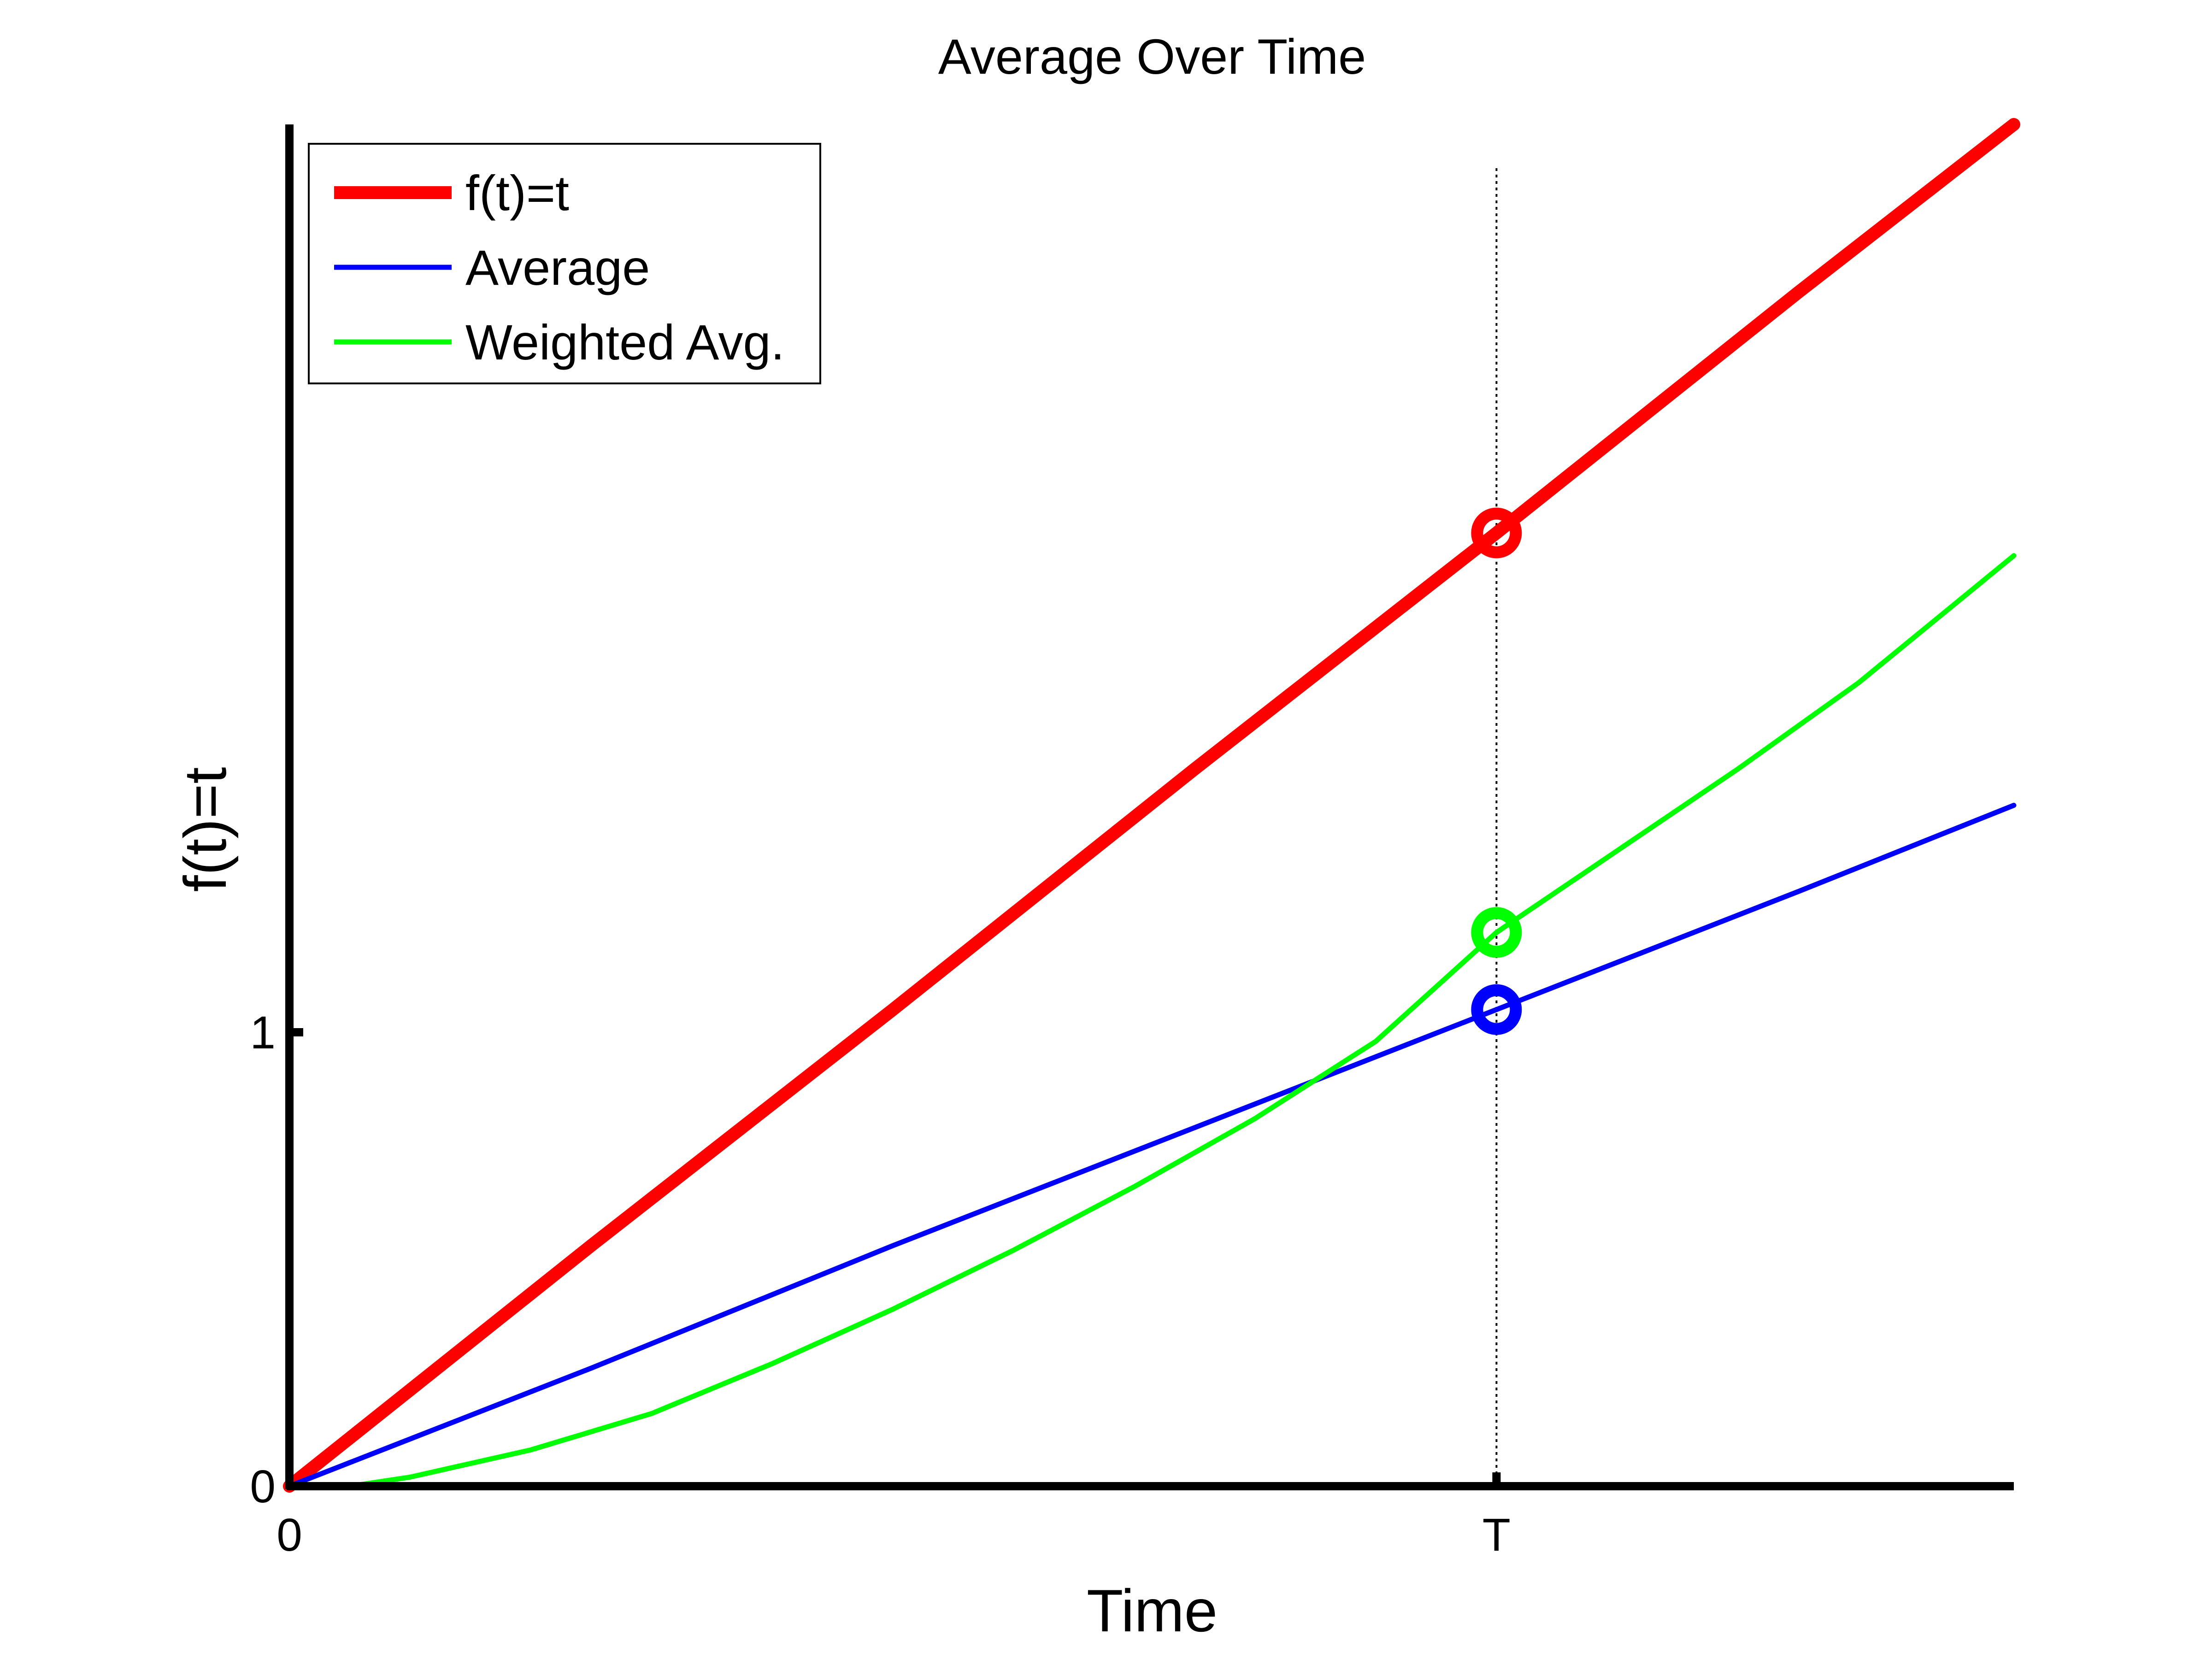 Image resolution: width=2212 pixels, height=1659 pixels. Describe the element at coordinates (1152, 56) in the screenshot. I see `chart-title: Average Over Time` at that location.